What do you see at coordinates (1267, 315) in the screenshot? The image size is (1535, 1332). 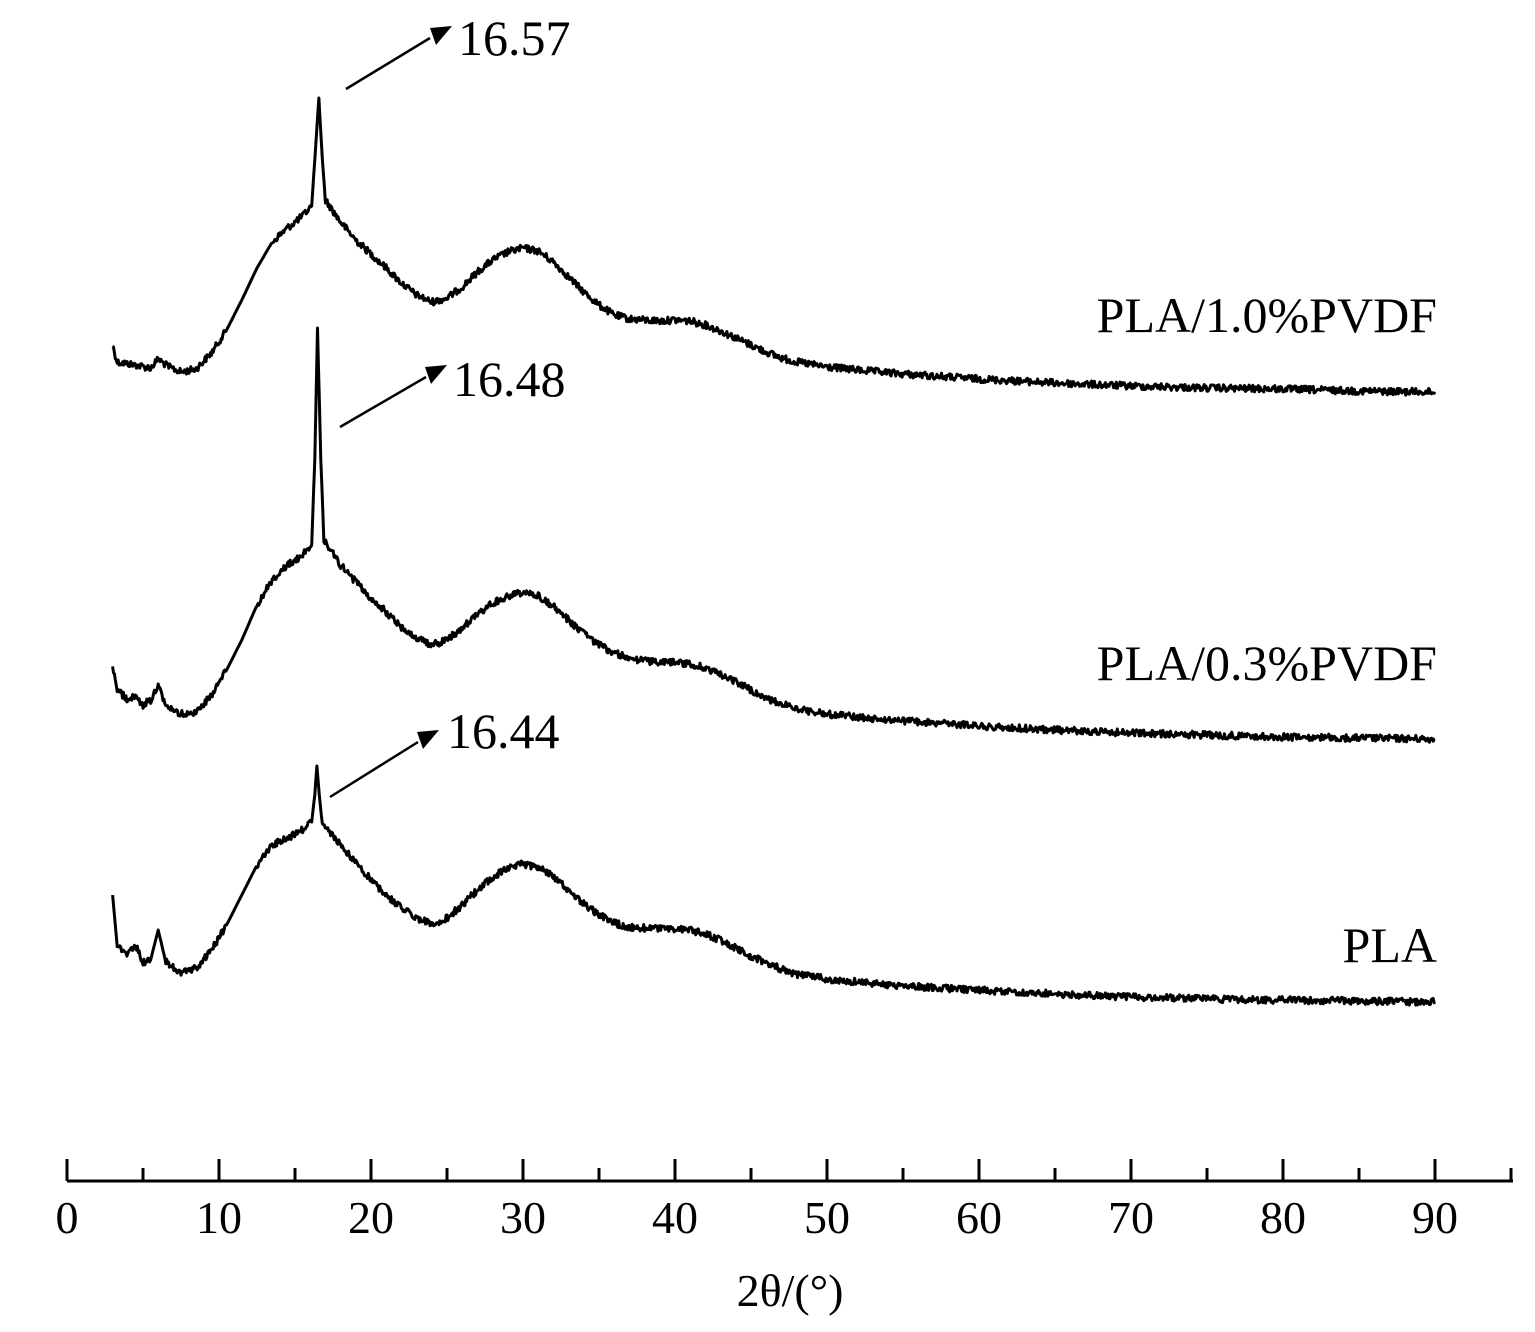 I see `series-label-pla-1-0-pvdf: PLA/1.0%PVDF` at bounding box center [1267, 315].